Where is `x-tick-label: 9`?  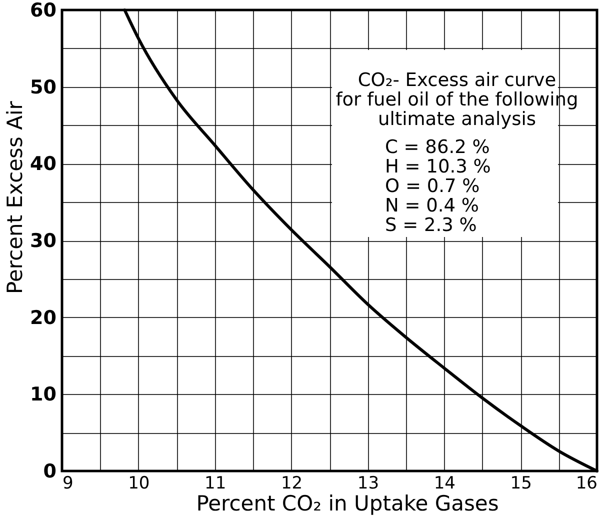 x-tick-label: 9 is located at coordinates (68, 484).